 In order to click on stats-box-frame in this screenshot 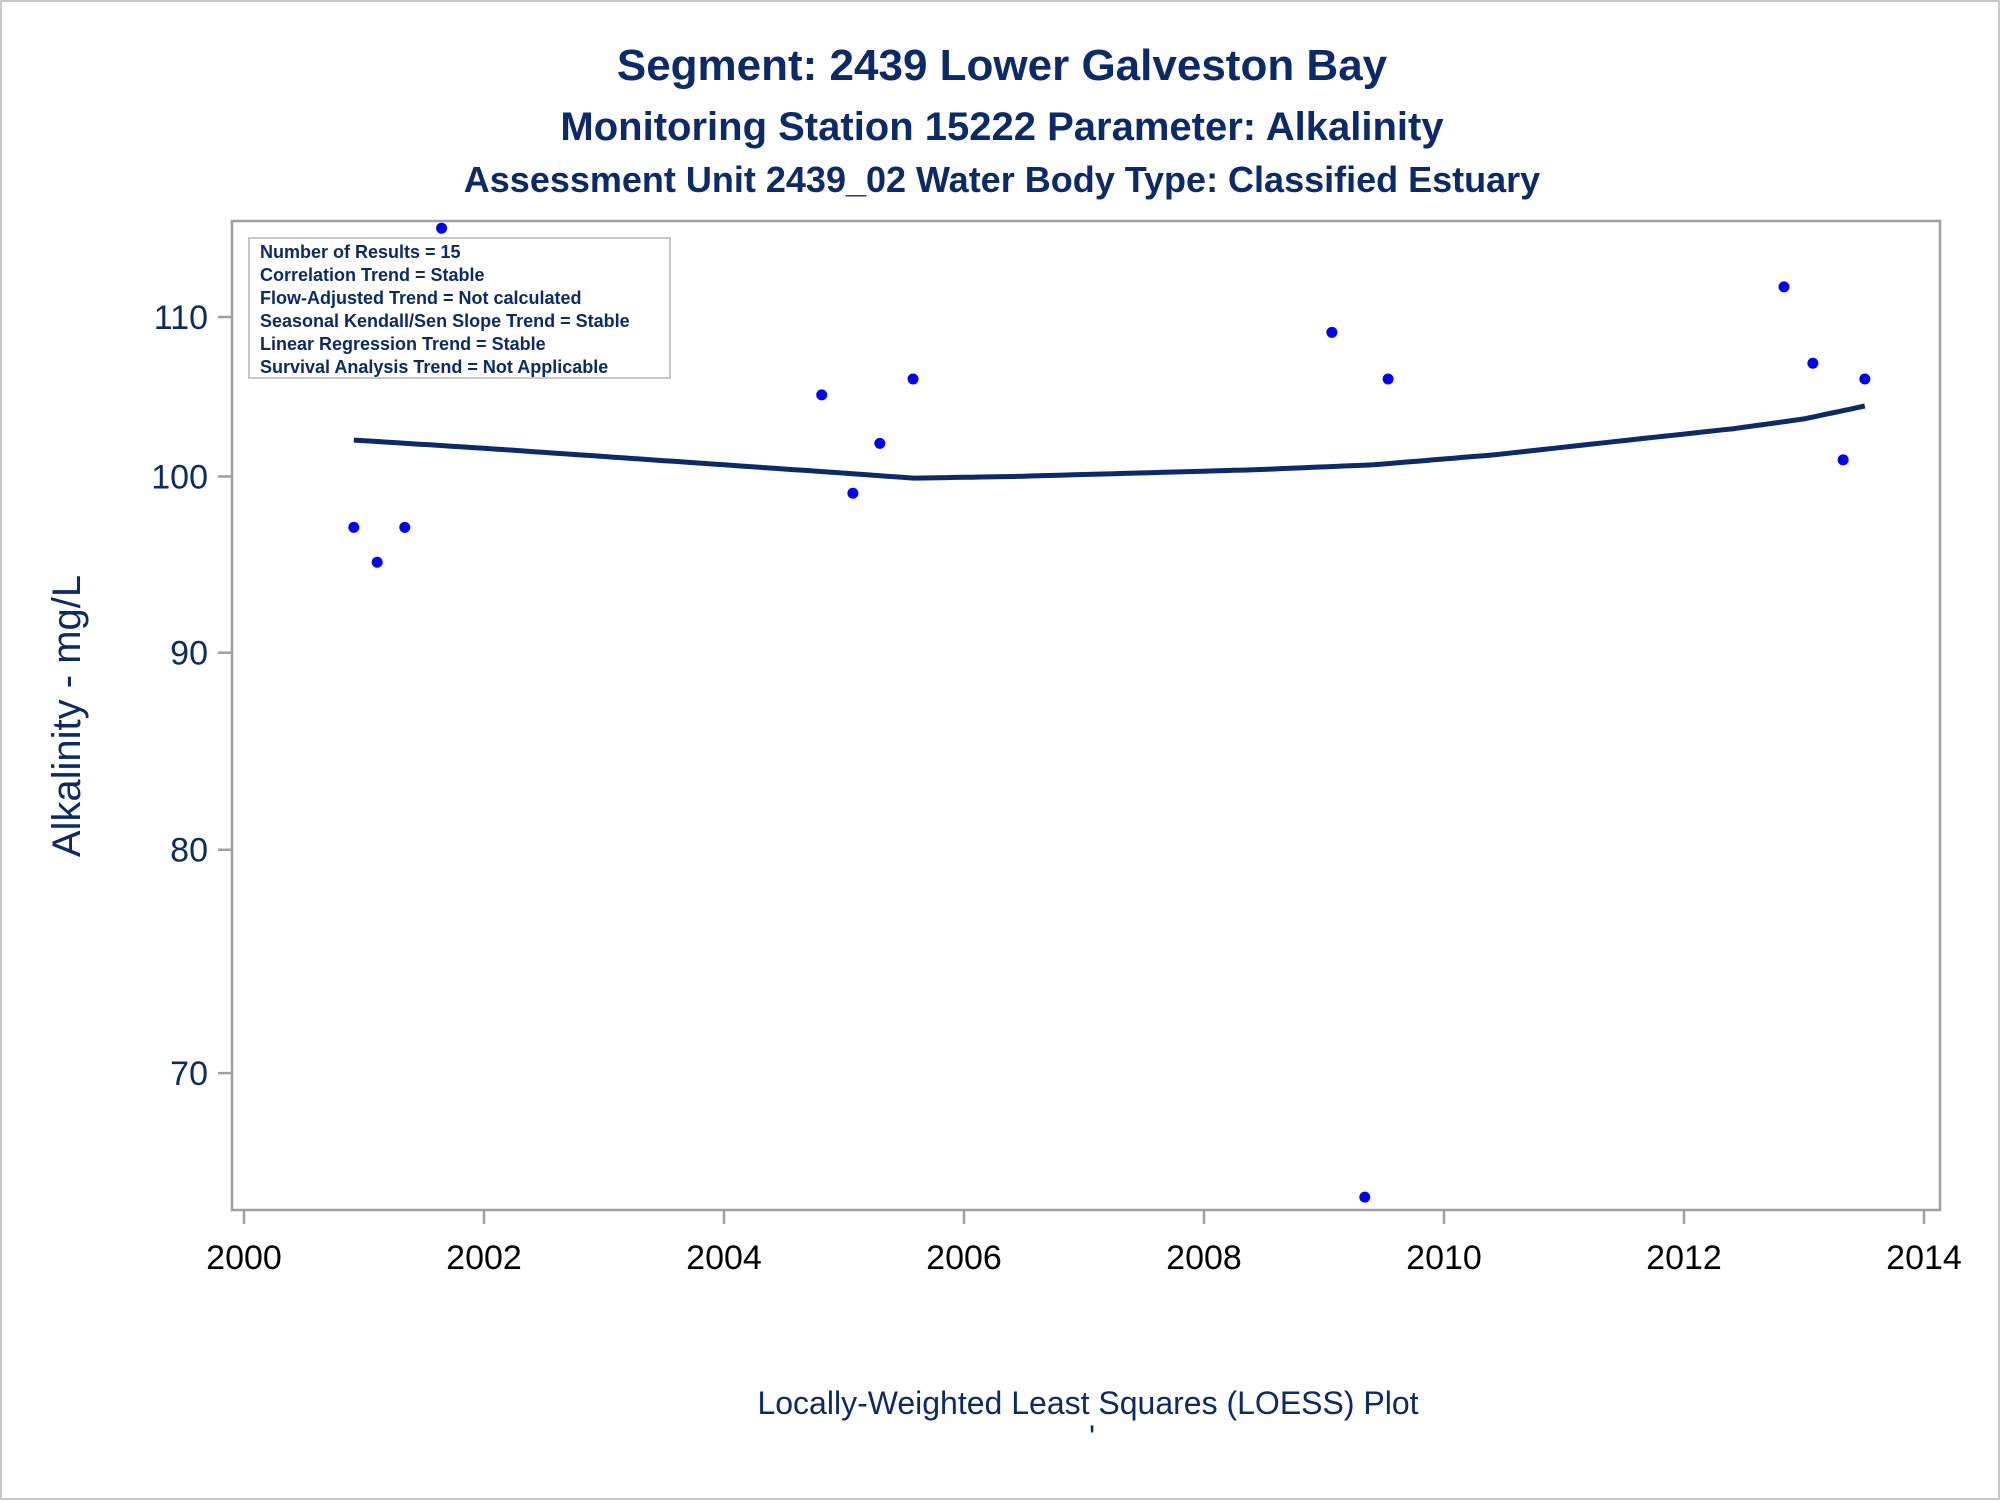, I will do `click(459, 308)`.